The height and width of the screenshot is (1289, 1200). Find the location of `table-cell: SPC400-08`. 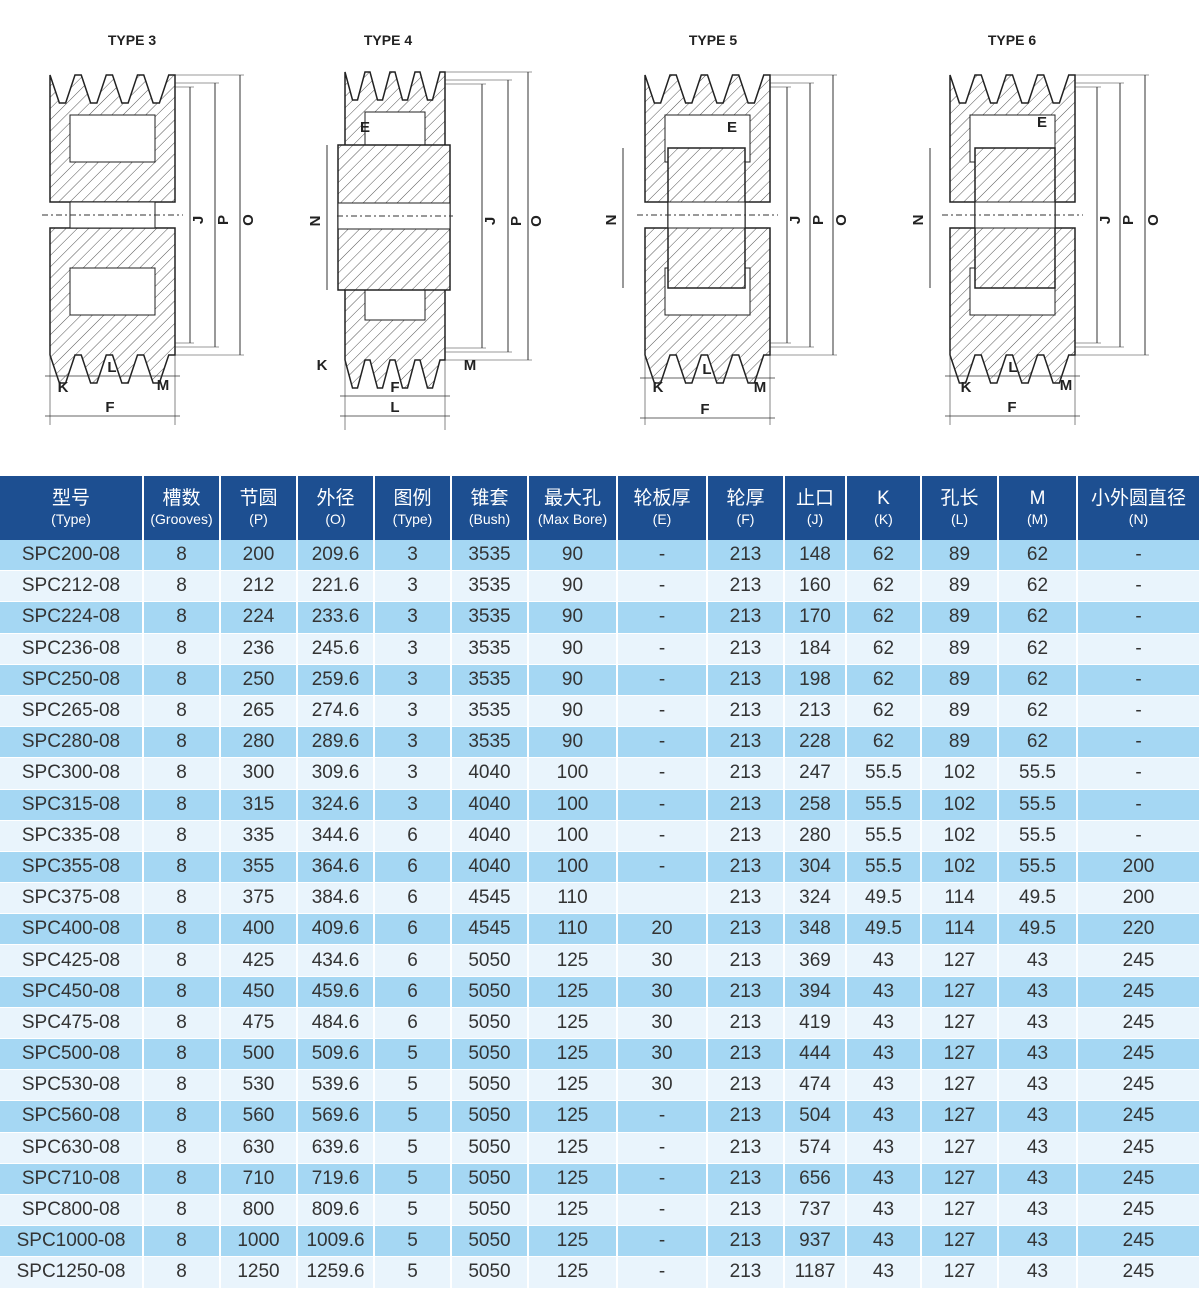

table-cell: SPC400-08 is located at coordinates (72, 929).